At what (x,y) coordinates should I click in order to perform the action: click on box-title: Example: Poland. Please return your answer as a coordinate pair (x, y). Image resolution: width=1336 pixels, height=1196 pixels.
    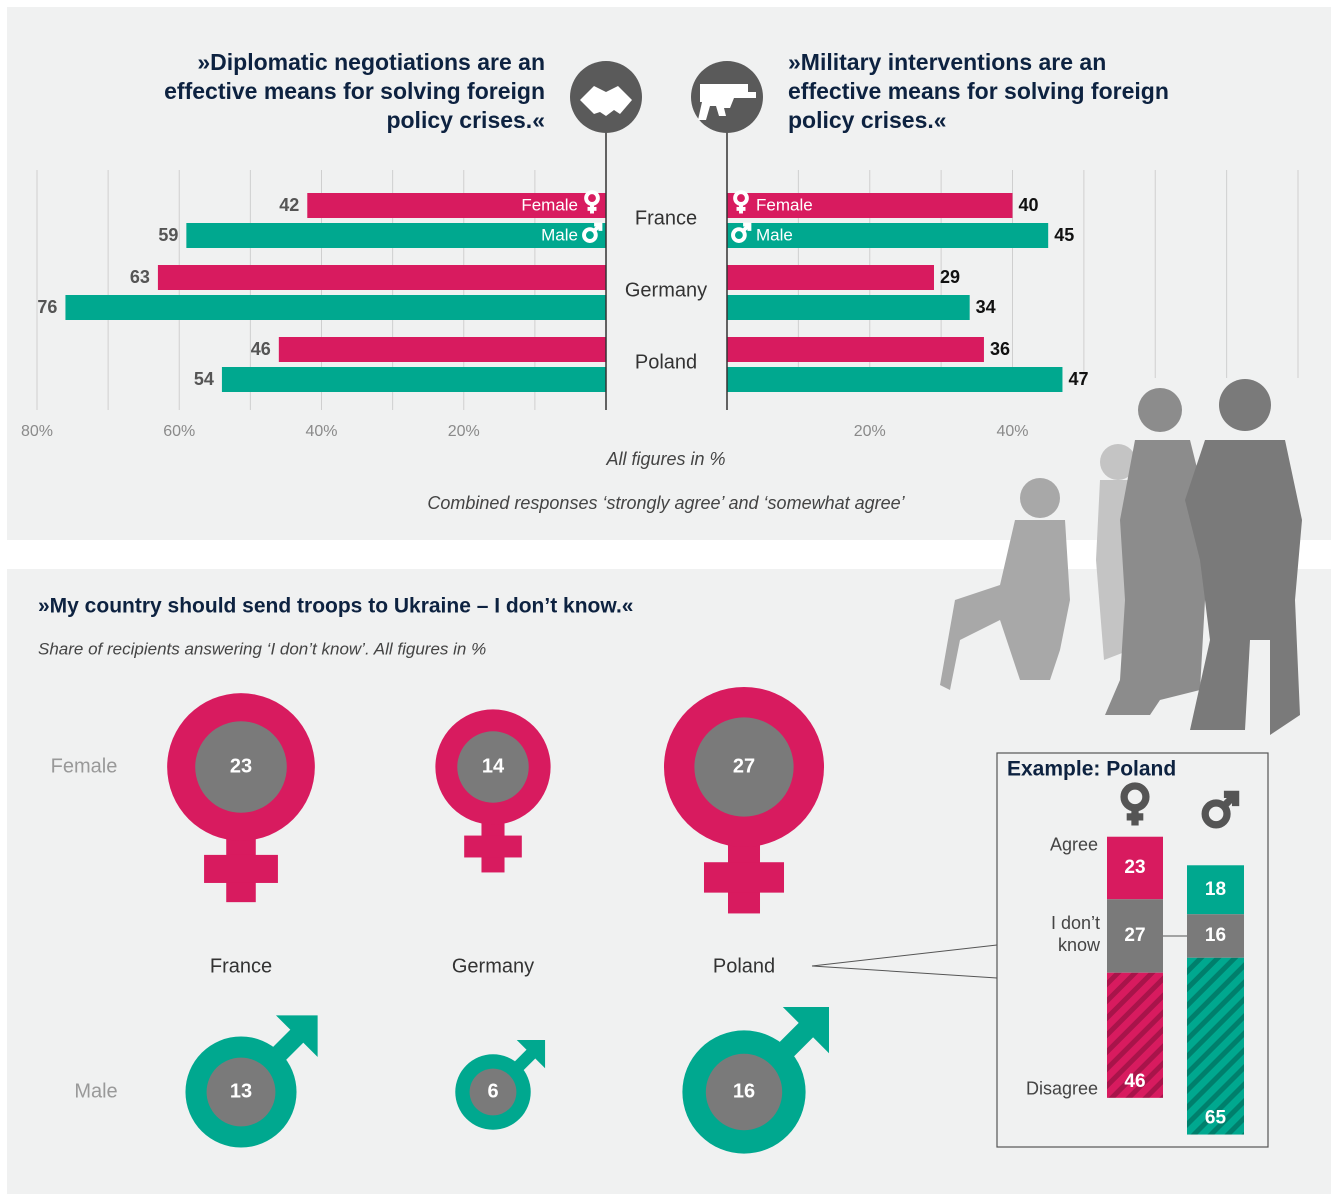
    Looking at the image, I should click on (1091, 769).